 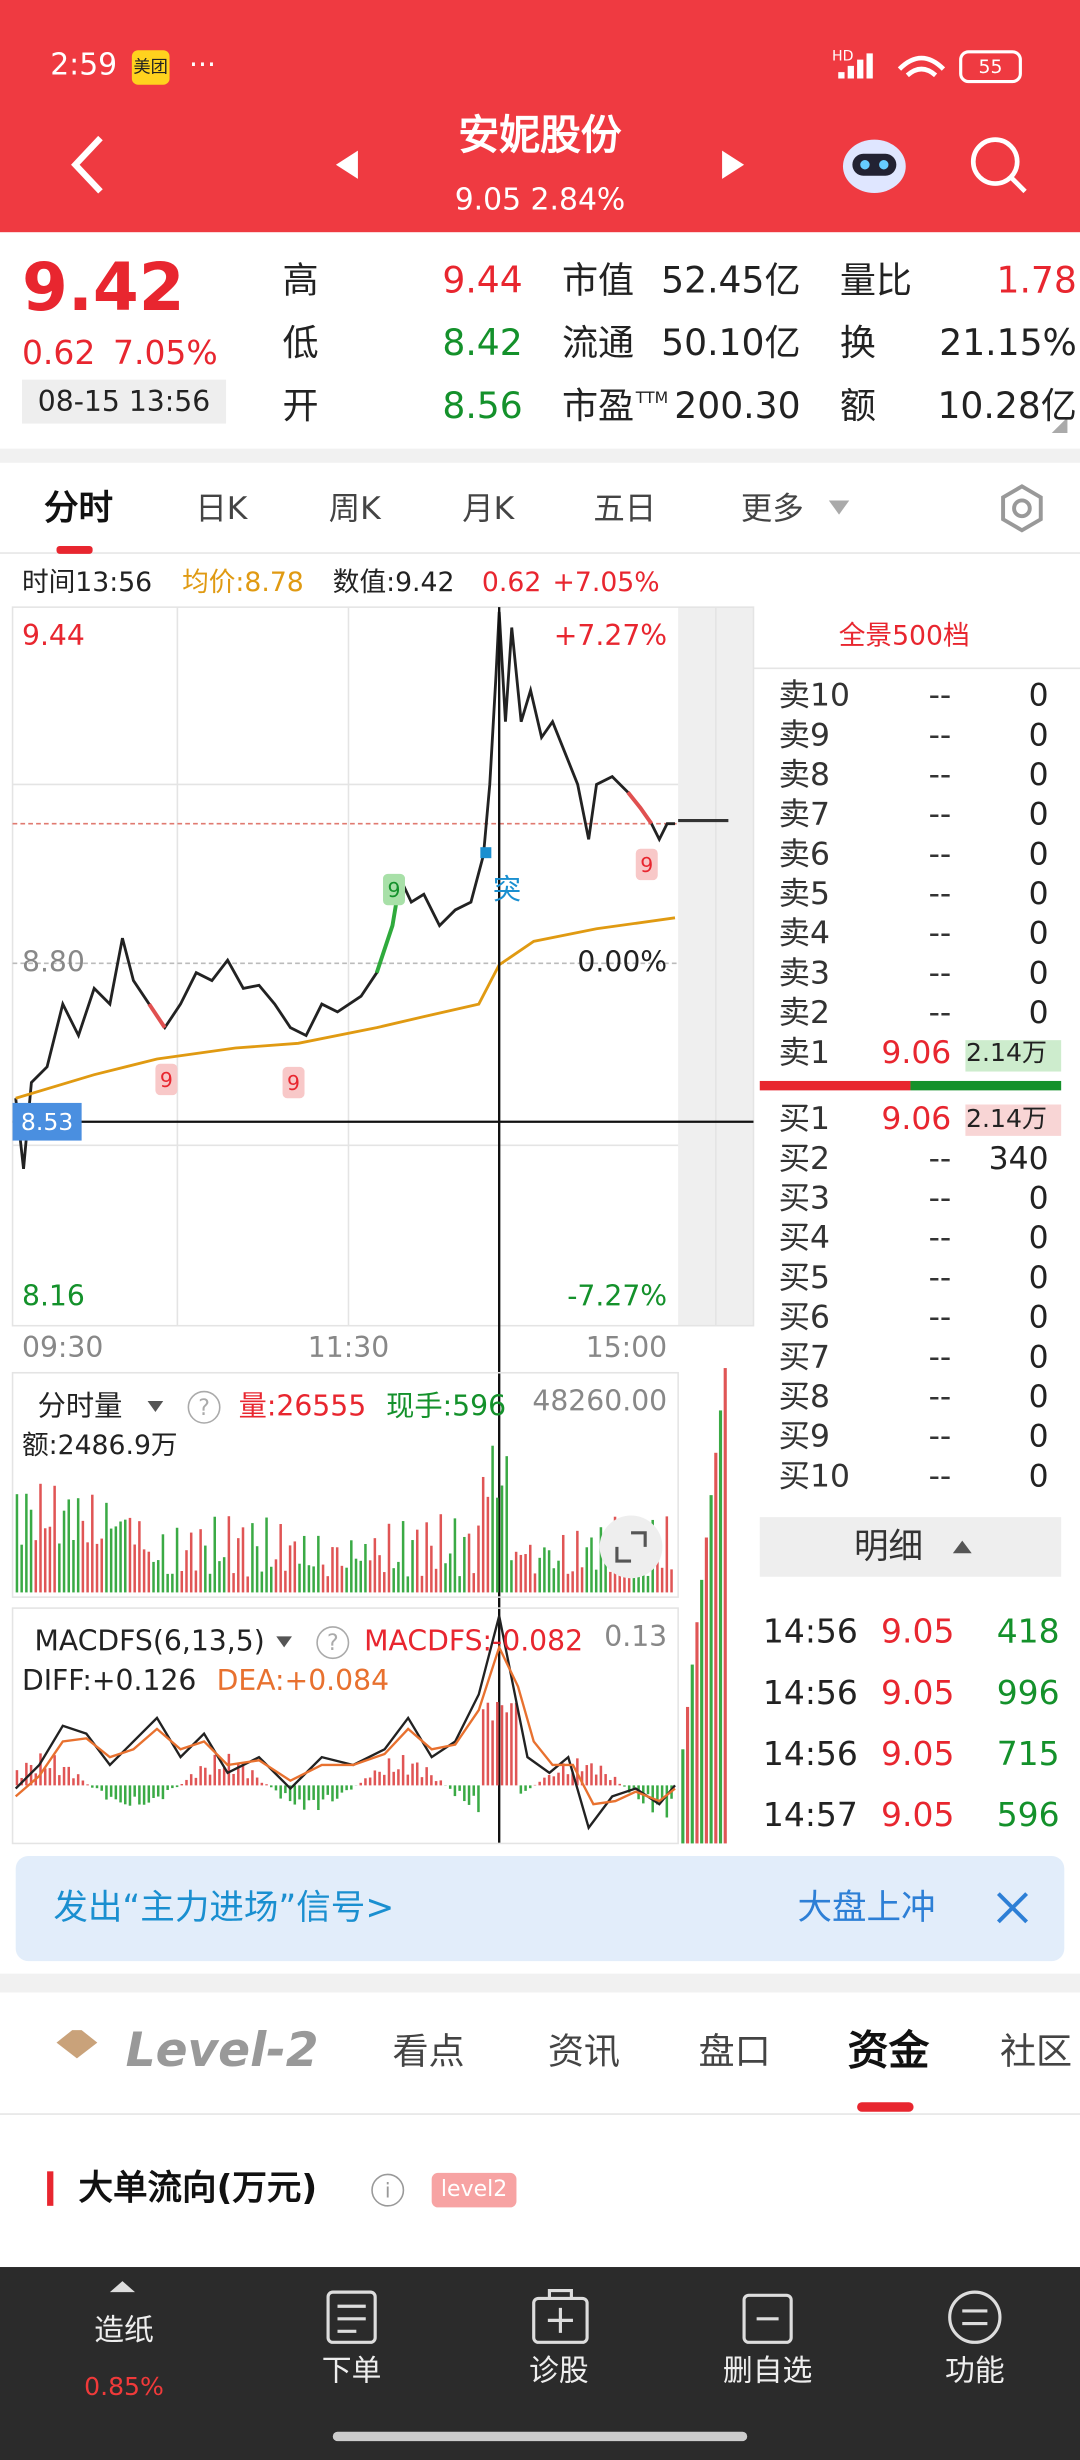 What do you see at coordinates (540, 455) in the screenshot?
I see `divider` at bounding box center [540, 455].